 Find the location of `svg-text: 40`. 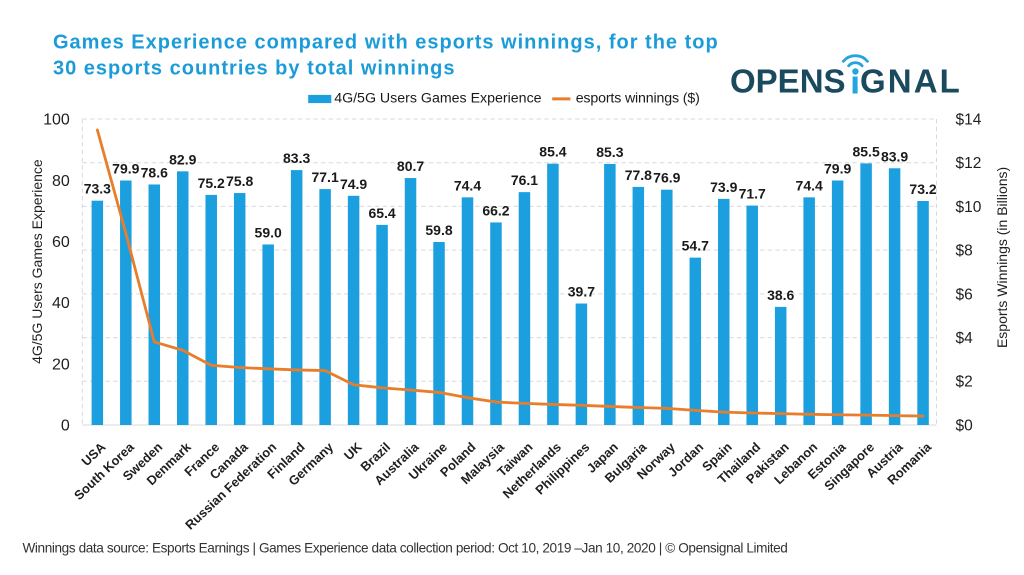

svg-text: 40 is located at coordinates (61, 303).